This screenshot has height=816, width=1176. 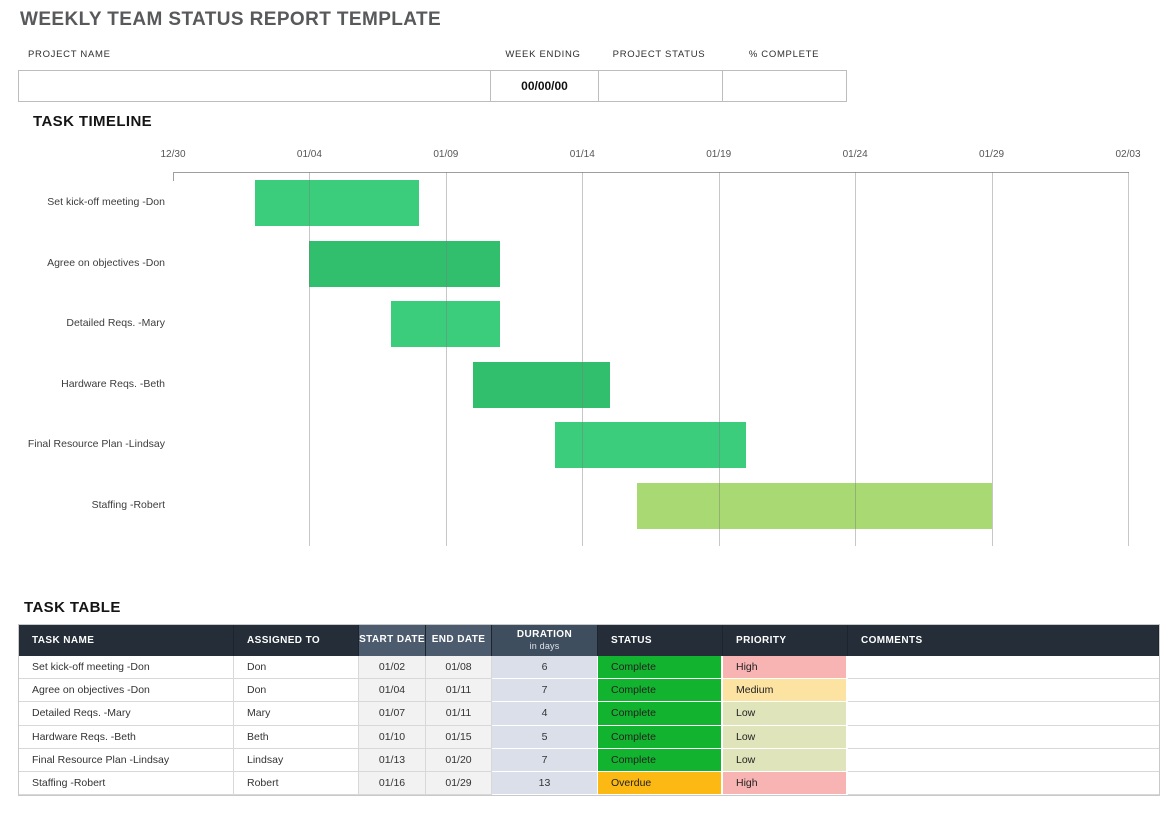 I want to click on cell-task-name: Set kick-off meeting -Don, so click(x=126, y=668).